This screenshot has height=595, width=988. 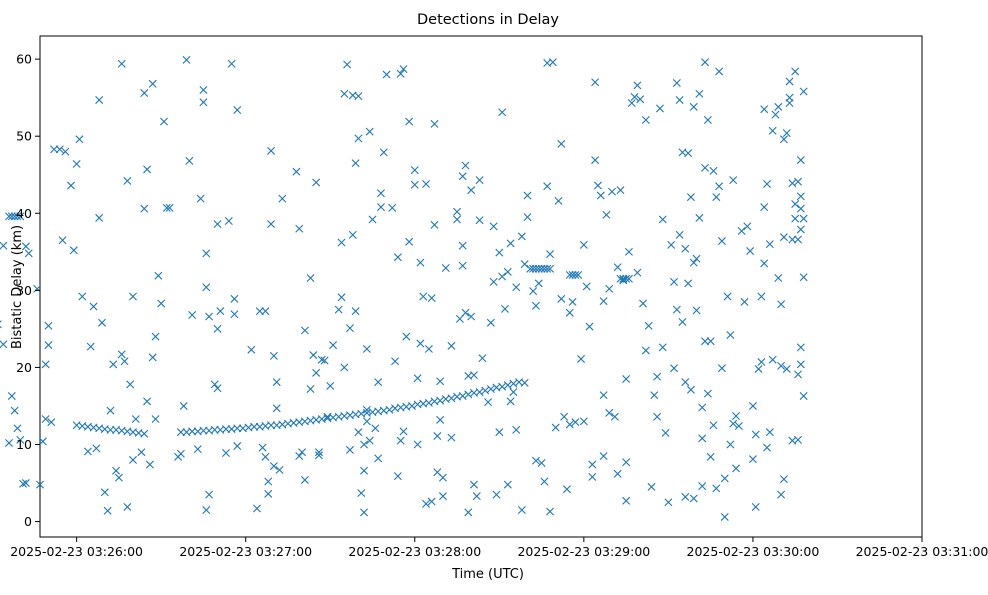 What do you see at coordinates (17, 287) in the screenshot?
I see `y-axis-label: Bistatic Delay (km)` at bounding box center [17, 287].